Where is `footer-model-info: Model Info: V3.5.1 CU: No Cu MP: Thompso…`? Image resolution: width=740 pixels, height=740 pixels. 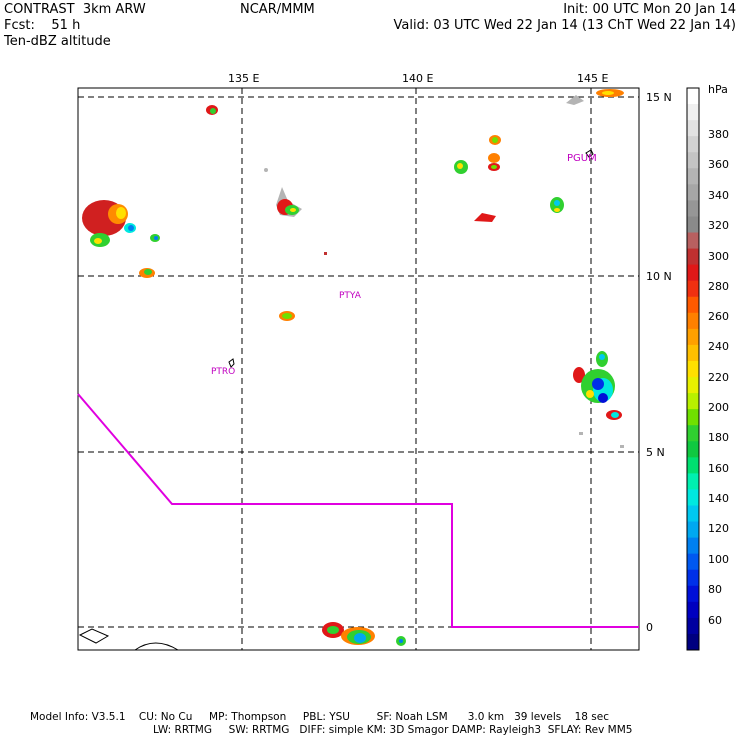
footer-model-info: Model Info: V3.5.1 CU: No Cu MP: Thompso… is located at coordinates (319, 717).